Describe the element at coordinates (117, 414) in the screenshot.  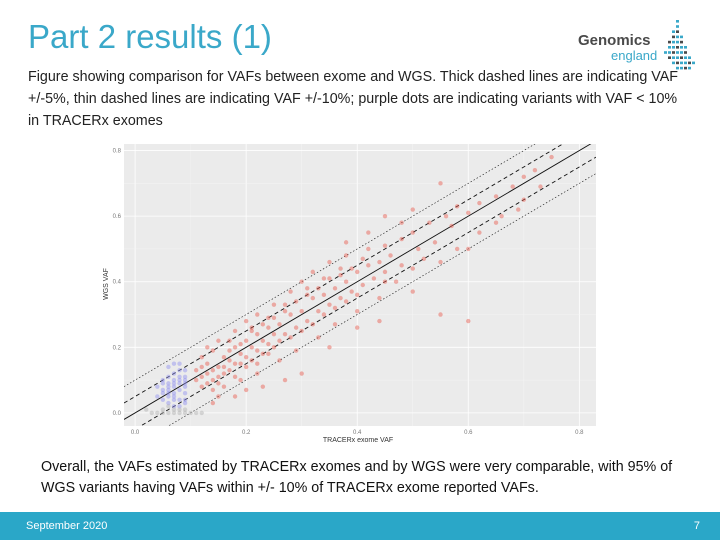
I see `y-tick-label: 0.0` at that location.